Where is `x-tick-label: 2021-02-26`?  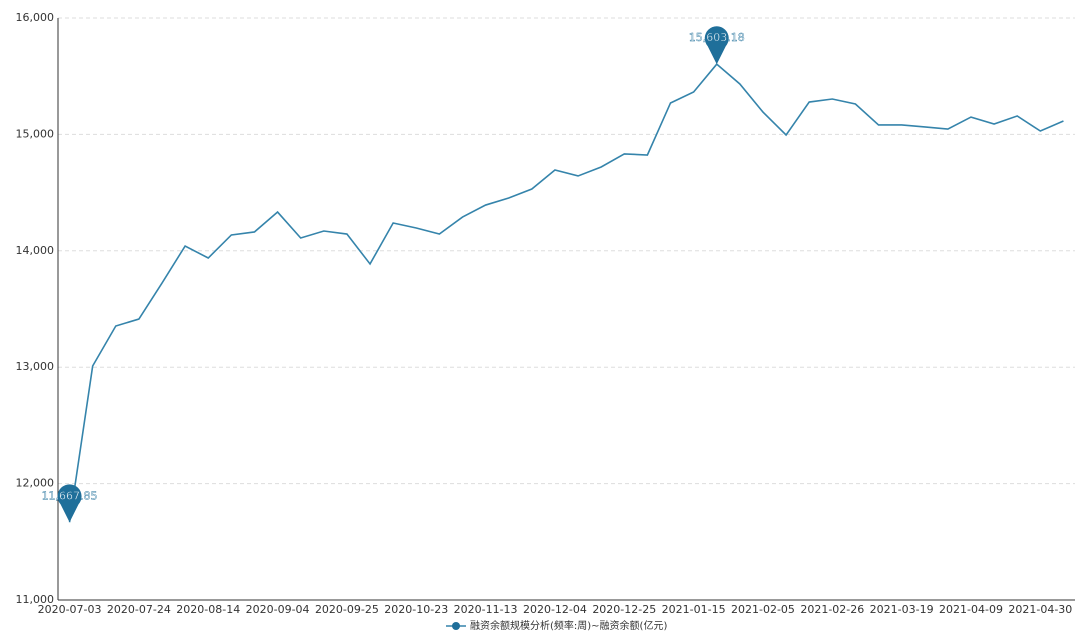
x-tick-label: 2021-02-26 is located at coordinates (832, 609).